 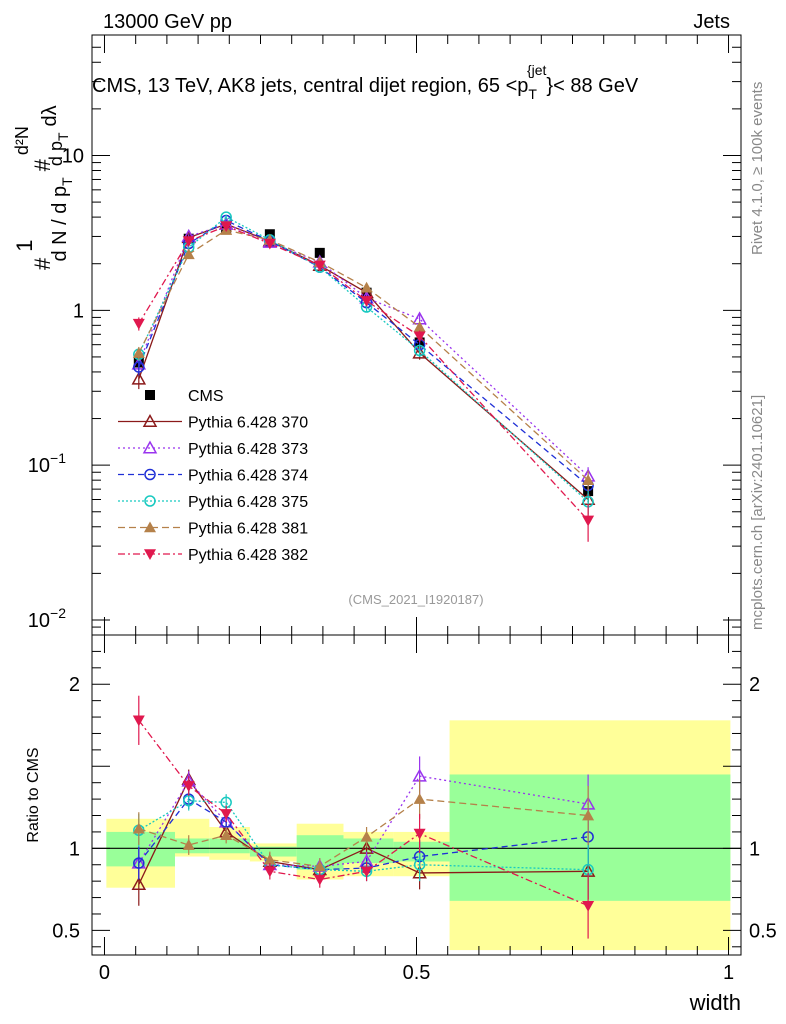 What do you see at coordinates (248, 502) in the screenshot?
I see `legend-label: Pythia 6.428 375` at bounding box center [248, 502].